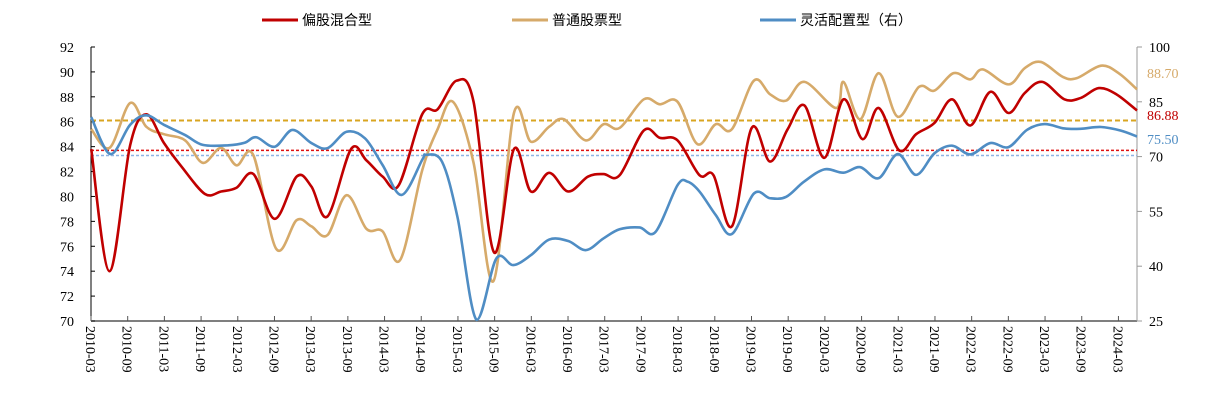 This screenshot has height=404, width=1229. Describe the element at coordinates (346, 349) in the screenshot. I see `x-tick-label: 2013-09` at that location.